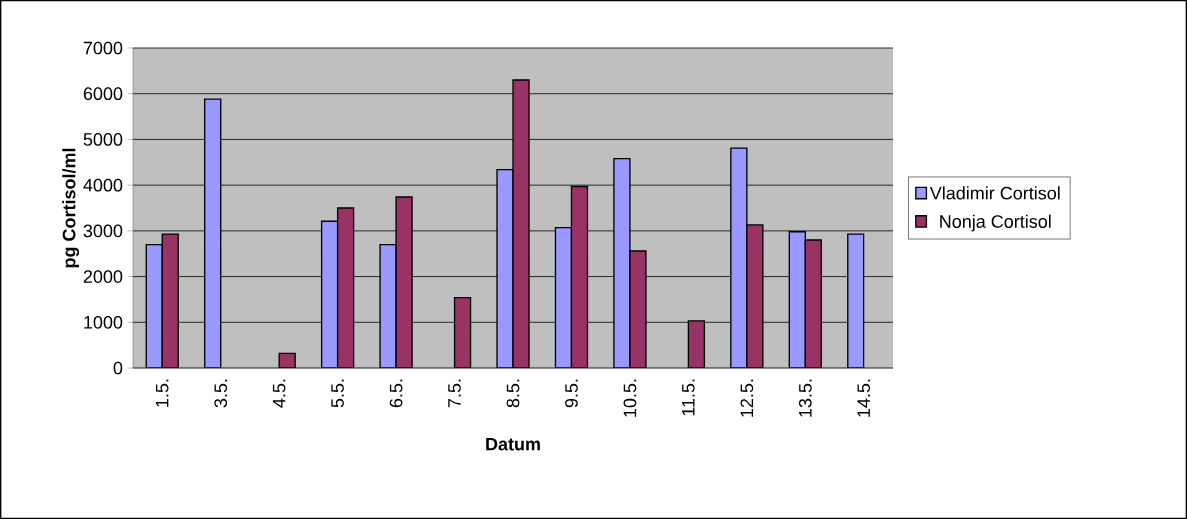 This screenshot has width=1187, height=519. What do you see at coordinates (71, 208) in the screenshot?
I see `y-axis-title: pg Cortisol/ml` at bounding box center [71, 208].